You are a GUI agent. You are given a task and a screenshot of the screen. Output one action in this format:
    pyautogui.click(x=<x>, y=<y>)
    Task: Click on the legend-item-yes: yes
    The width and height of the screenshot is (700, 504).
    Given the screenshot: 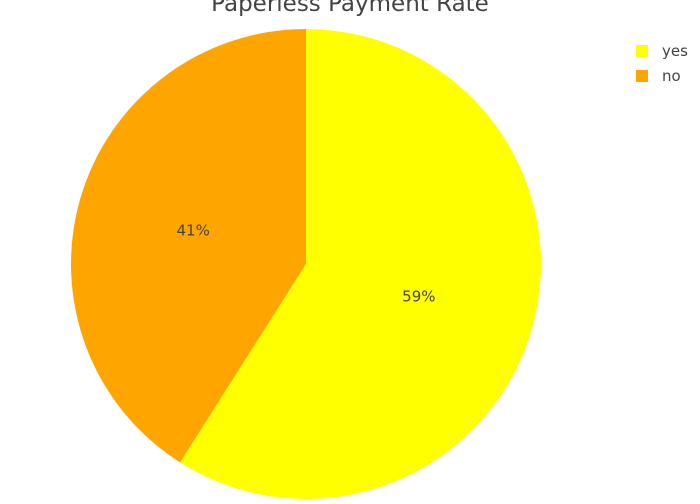 What is the action you would take?
    pyautogui.click(x=662, y=50)
    